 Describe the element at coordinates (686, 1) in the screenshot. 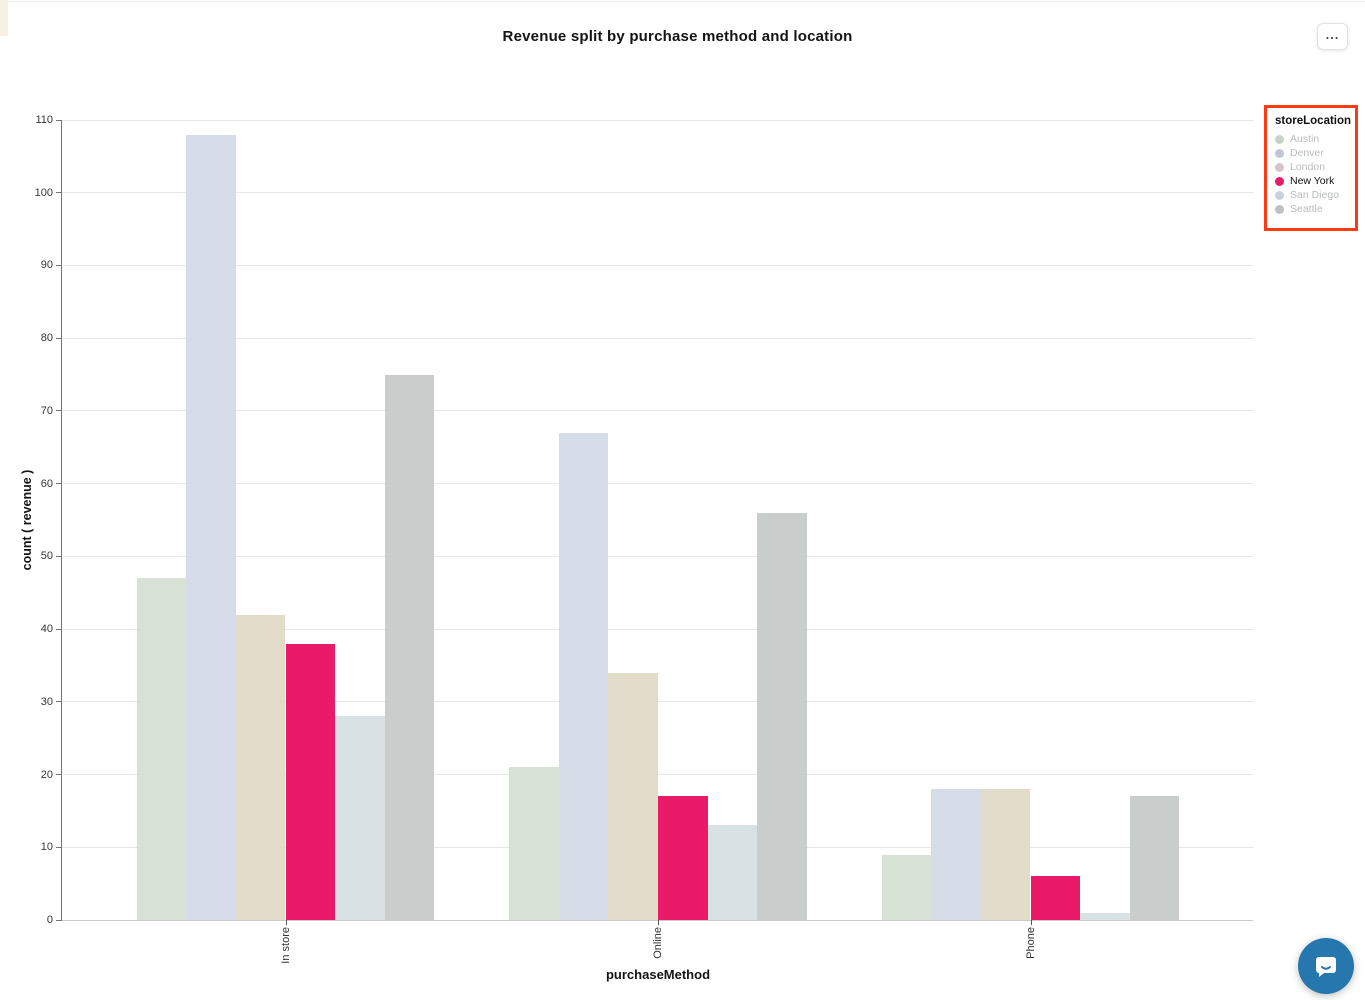

I see `window-edge-line` at that location.